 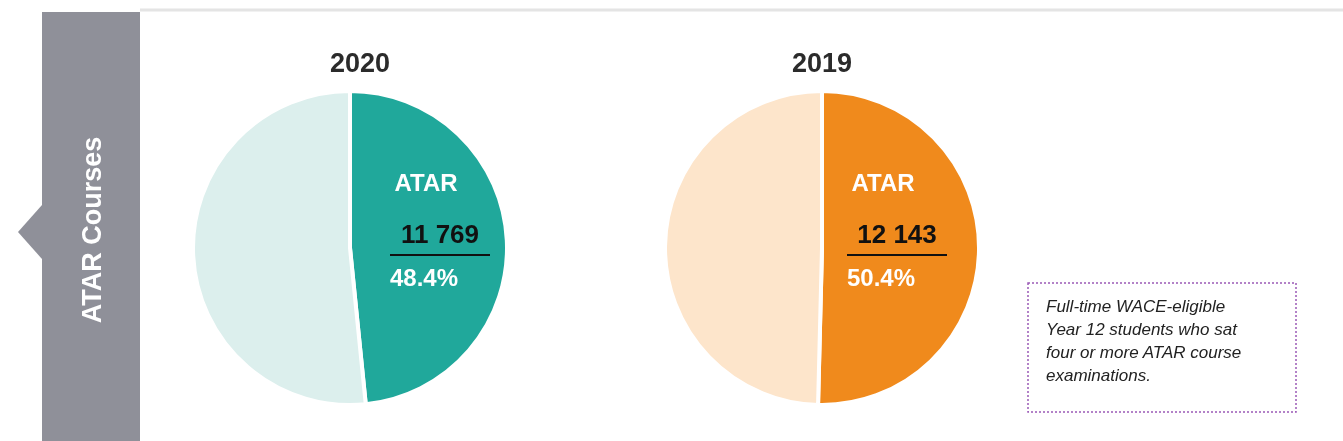 What do you see at coordinates (424, 277) in the screenshot?
I see `data-label: 48.4%` at bounding box center [424, 277].